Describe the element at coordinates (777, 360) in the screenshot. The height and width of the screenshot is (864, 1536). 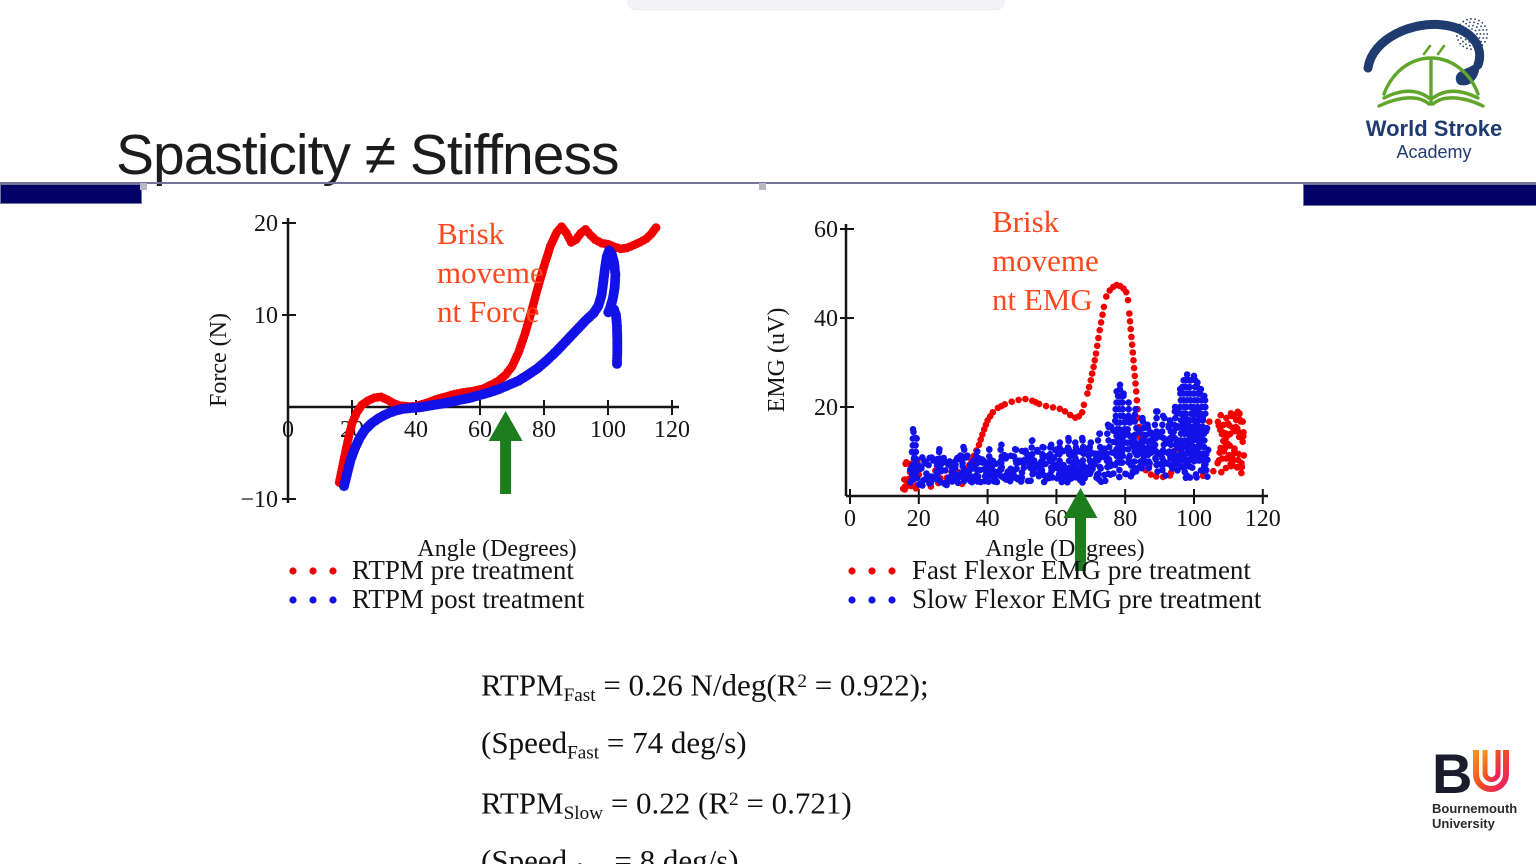
I see `y-axis-title: EMG (uV)` at that location.